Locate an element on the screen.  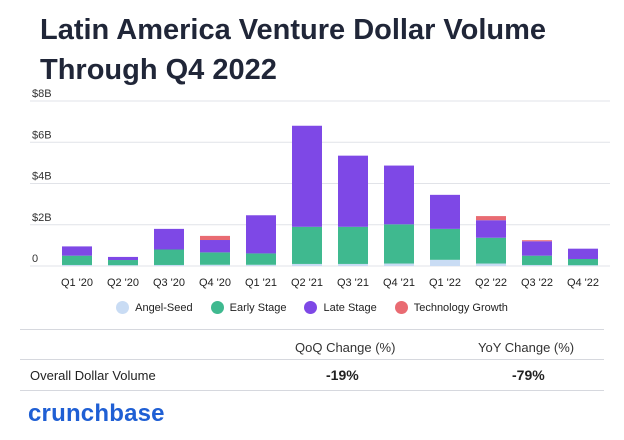
yoy-value: -79% is located at coordinates (528, 375).